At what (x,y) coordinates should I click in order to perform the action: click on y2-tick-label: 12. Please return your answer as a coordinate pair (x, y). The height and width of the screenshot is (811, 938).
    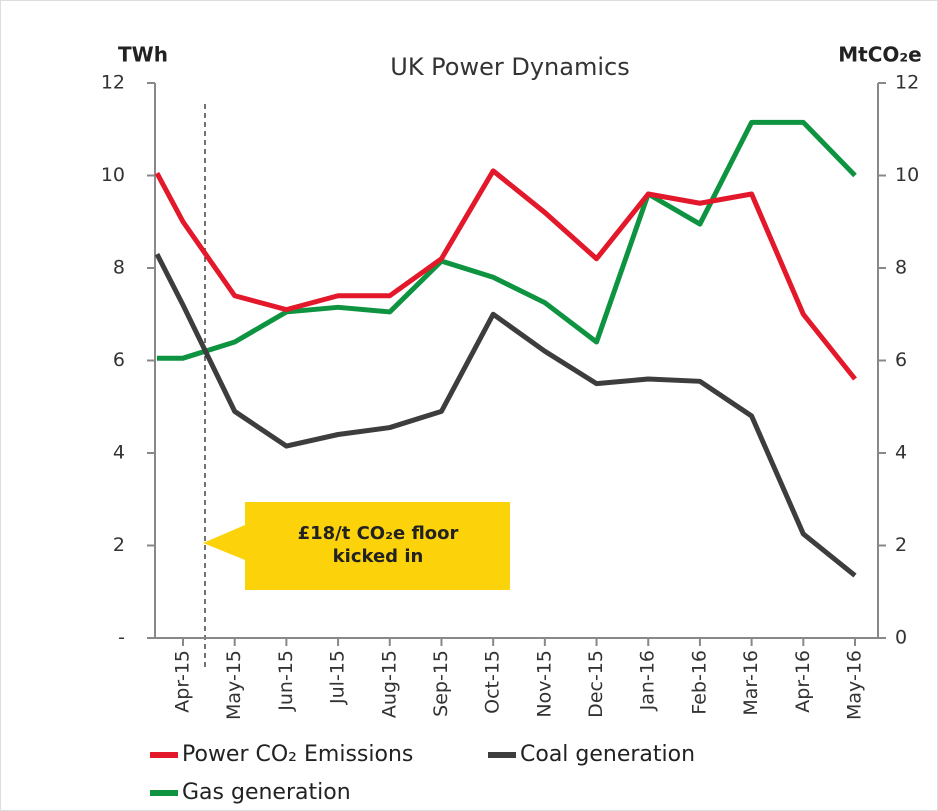
    Looking at the image, I should click on (907, 83).